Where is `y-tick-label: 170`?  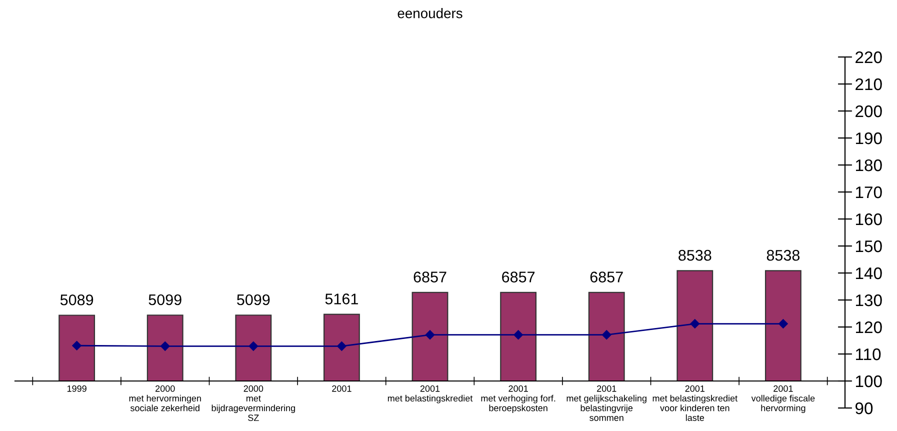 y-tick-label: 170 is located at coordinates (869, 192).